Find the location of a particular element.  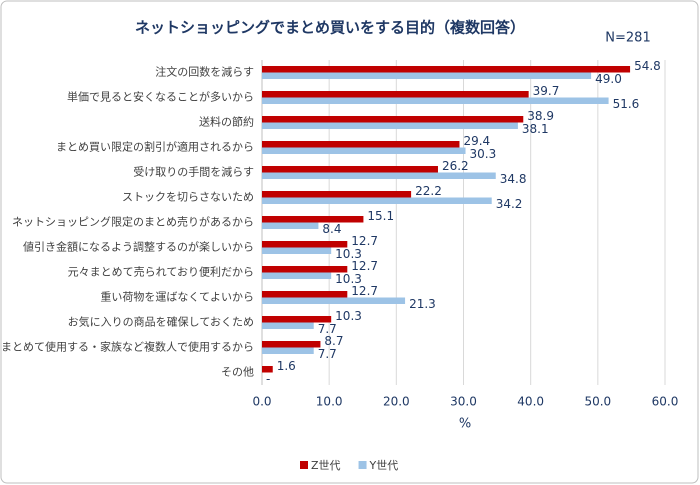

chart-title: ネットショッピングでまとめ買いをする目的（複数回答） is located at coordinates (330, 28).